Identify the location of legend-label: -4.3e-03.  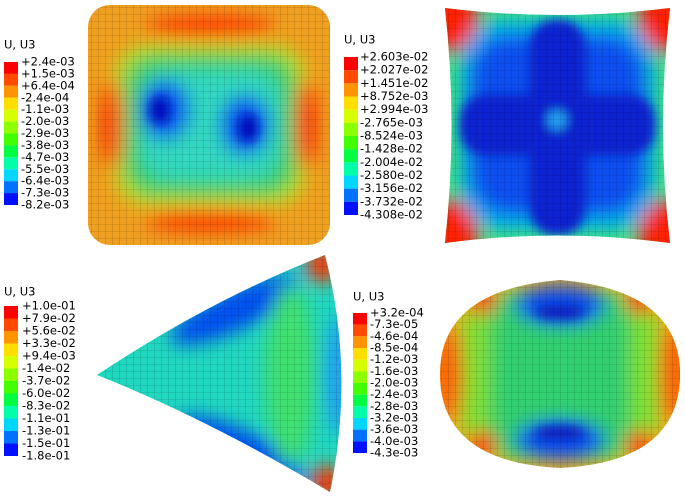
(394, 453).